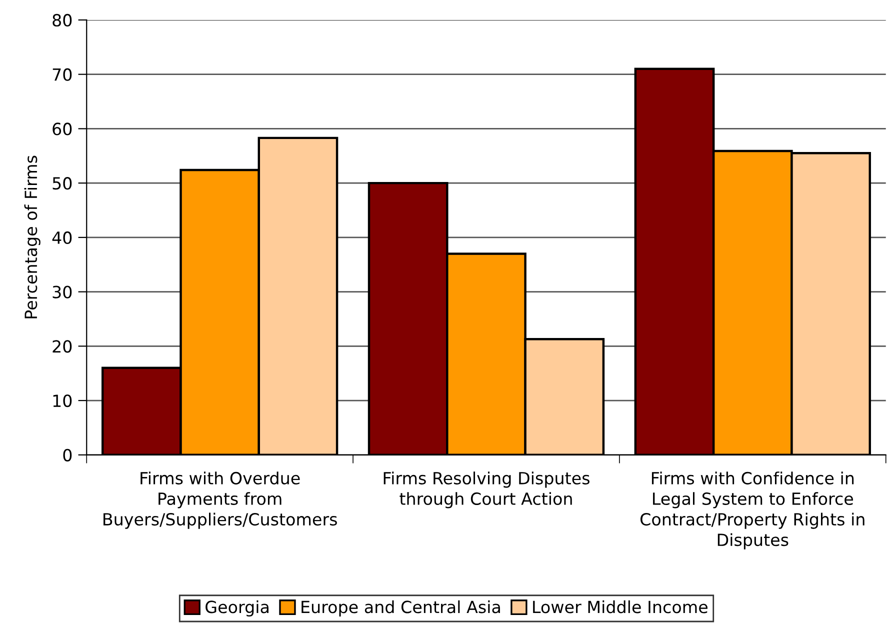  What do you see at coordinates (487, 490) in the screenshot?
I see `x-tick-label: Firms Resolving Disputes through Court Action` at bounding box center [487, 490].